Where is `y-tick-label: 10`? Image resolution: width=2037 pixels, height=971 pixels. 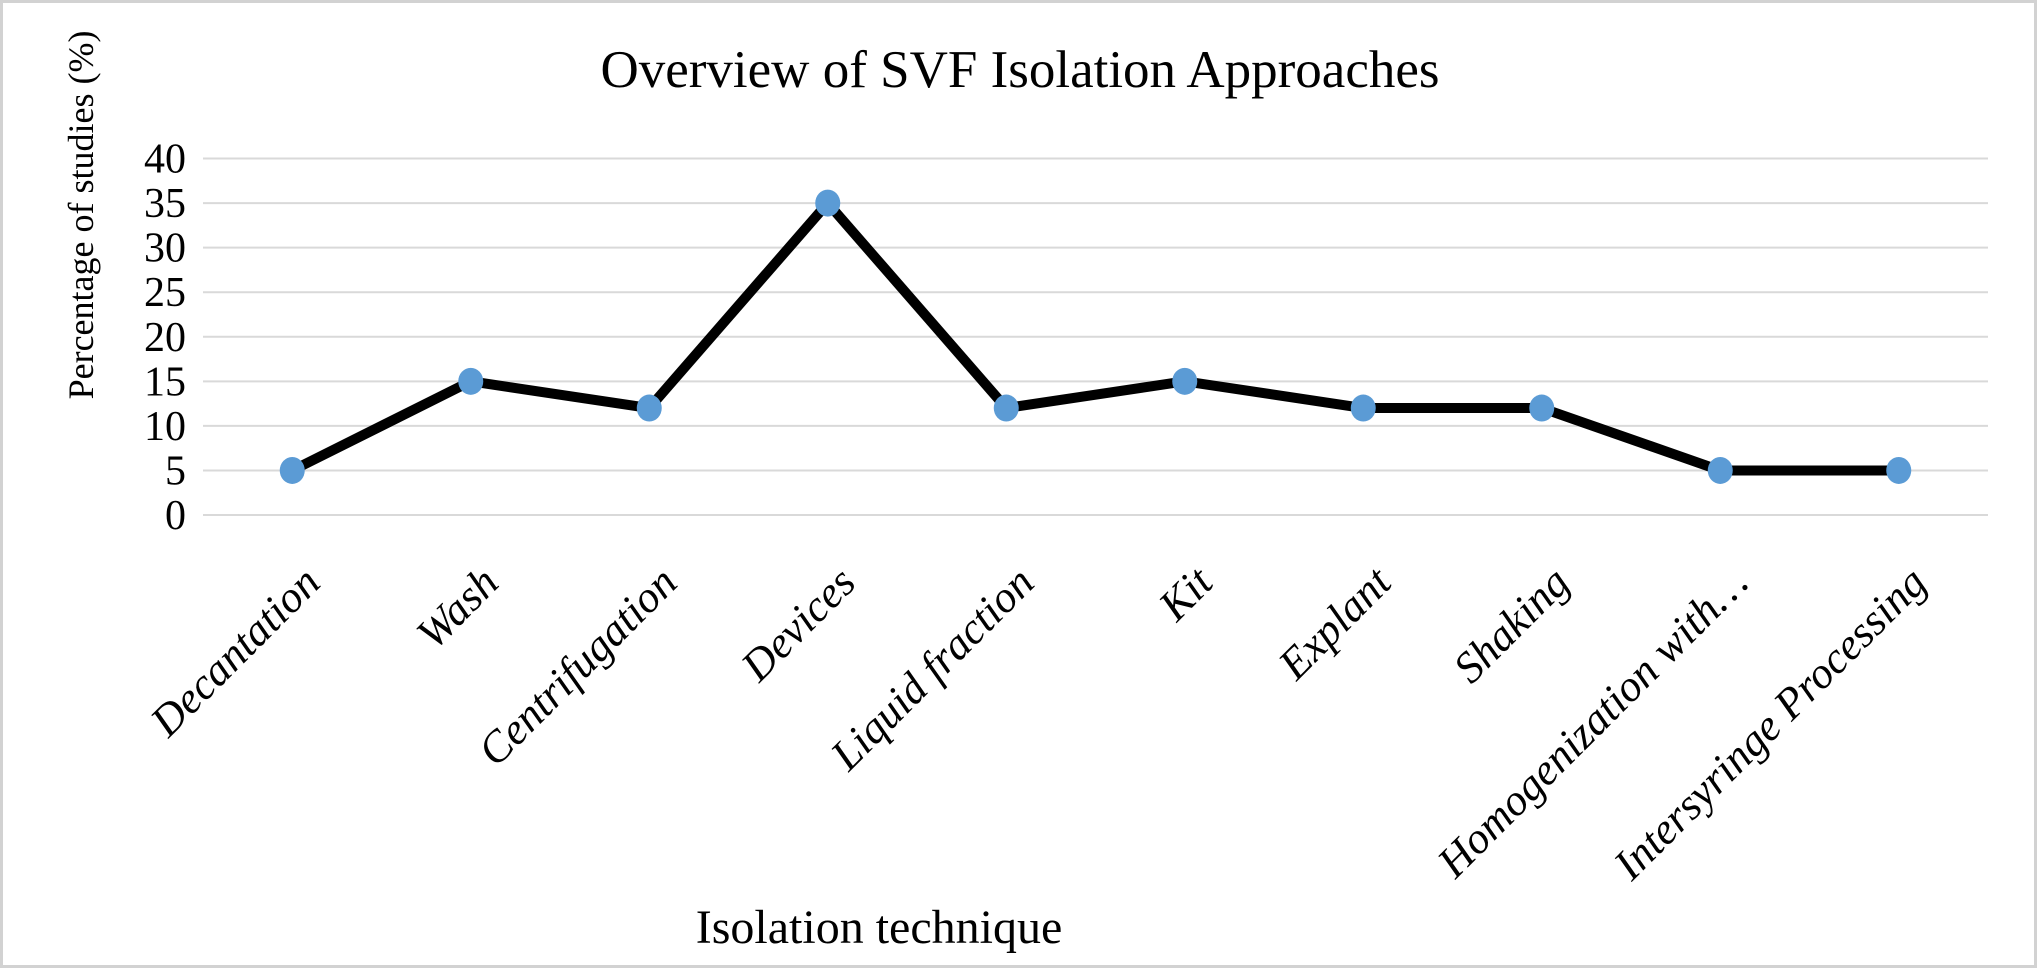
y-tick-label: 10 is located at coordinates (165, 427).